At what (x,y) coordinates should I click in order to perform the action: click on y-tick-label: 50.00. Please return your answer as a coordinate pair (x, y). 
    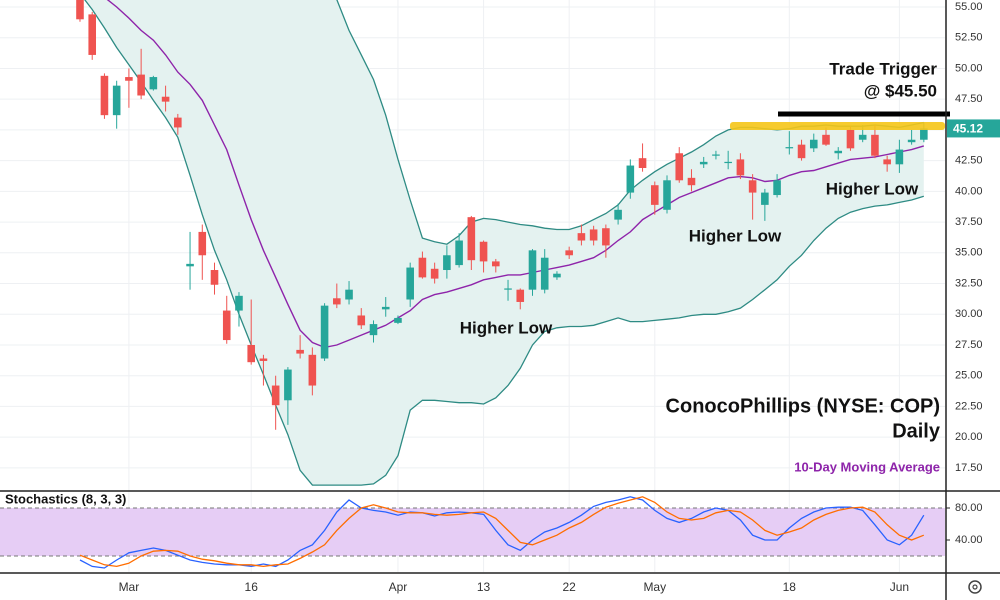
    Looking at the image, I should click on (969, 68).